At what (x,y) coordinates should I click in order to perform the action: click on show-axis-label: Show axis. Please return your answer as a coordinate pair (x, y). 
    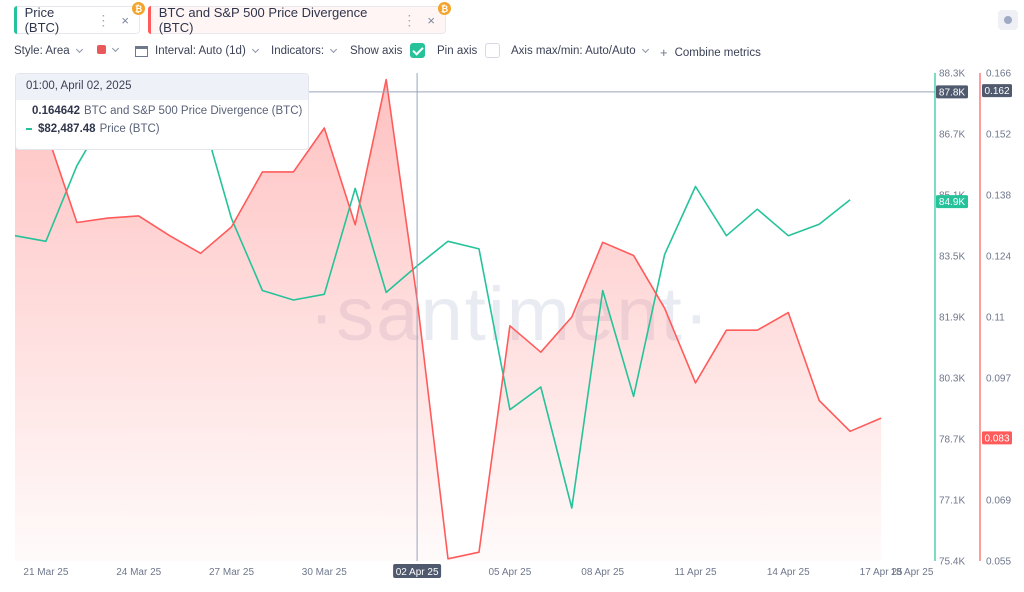
    Looking at the image, I should click on (376, 50).